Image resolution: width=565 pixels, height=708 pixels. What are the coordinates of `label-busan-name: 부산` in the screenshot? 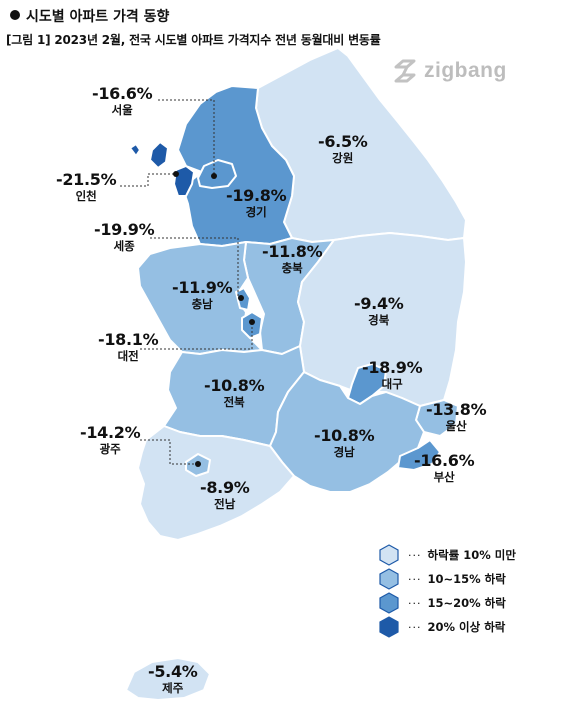 It's located at (444, 477).